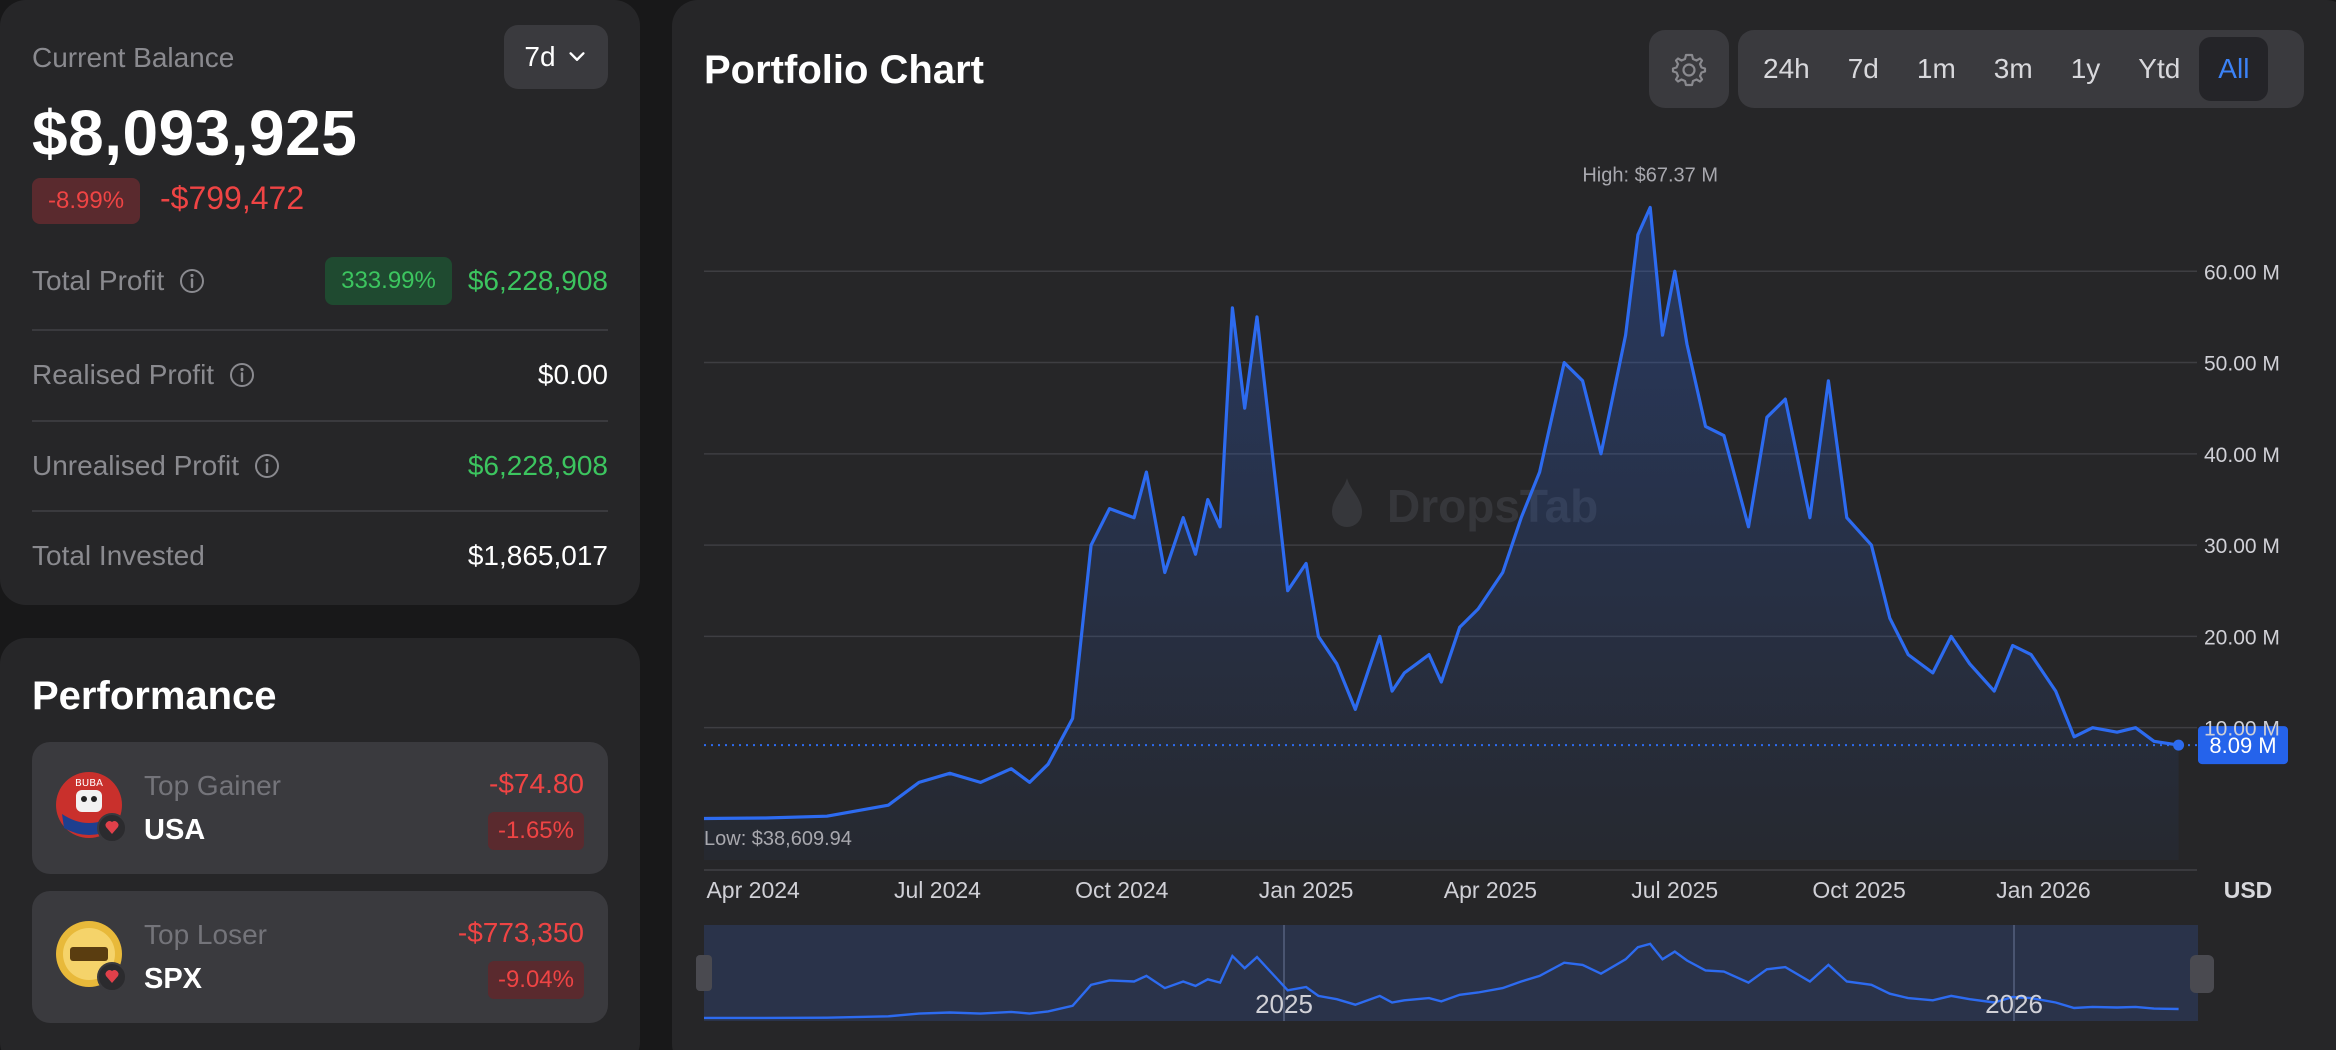 The width and height of the screenshot is (2336, 1050). Describe the element at coordinates (1863, 68) in the screenshot. I see `range-7d-button: 7d` at that location.